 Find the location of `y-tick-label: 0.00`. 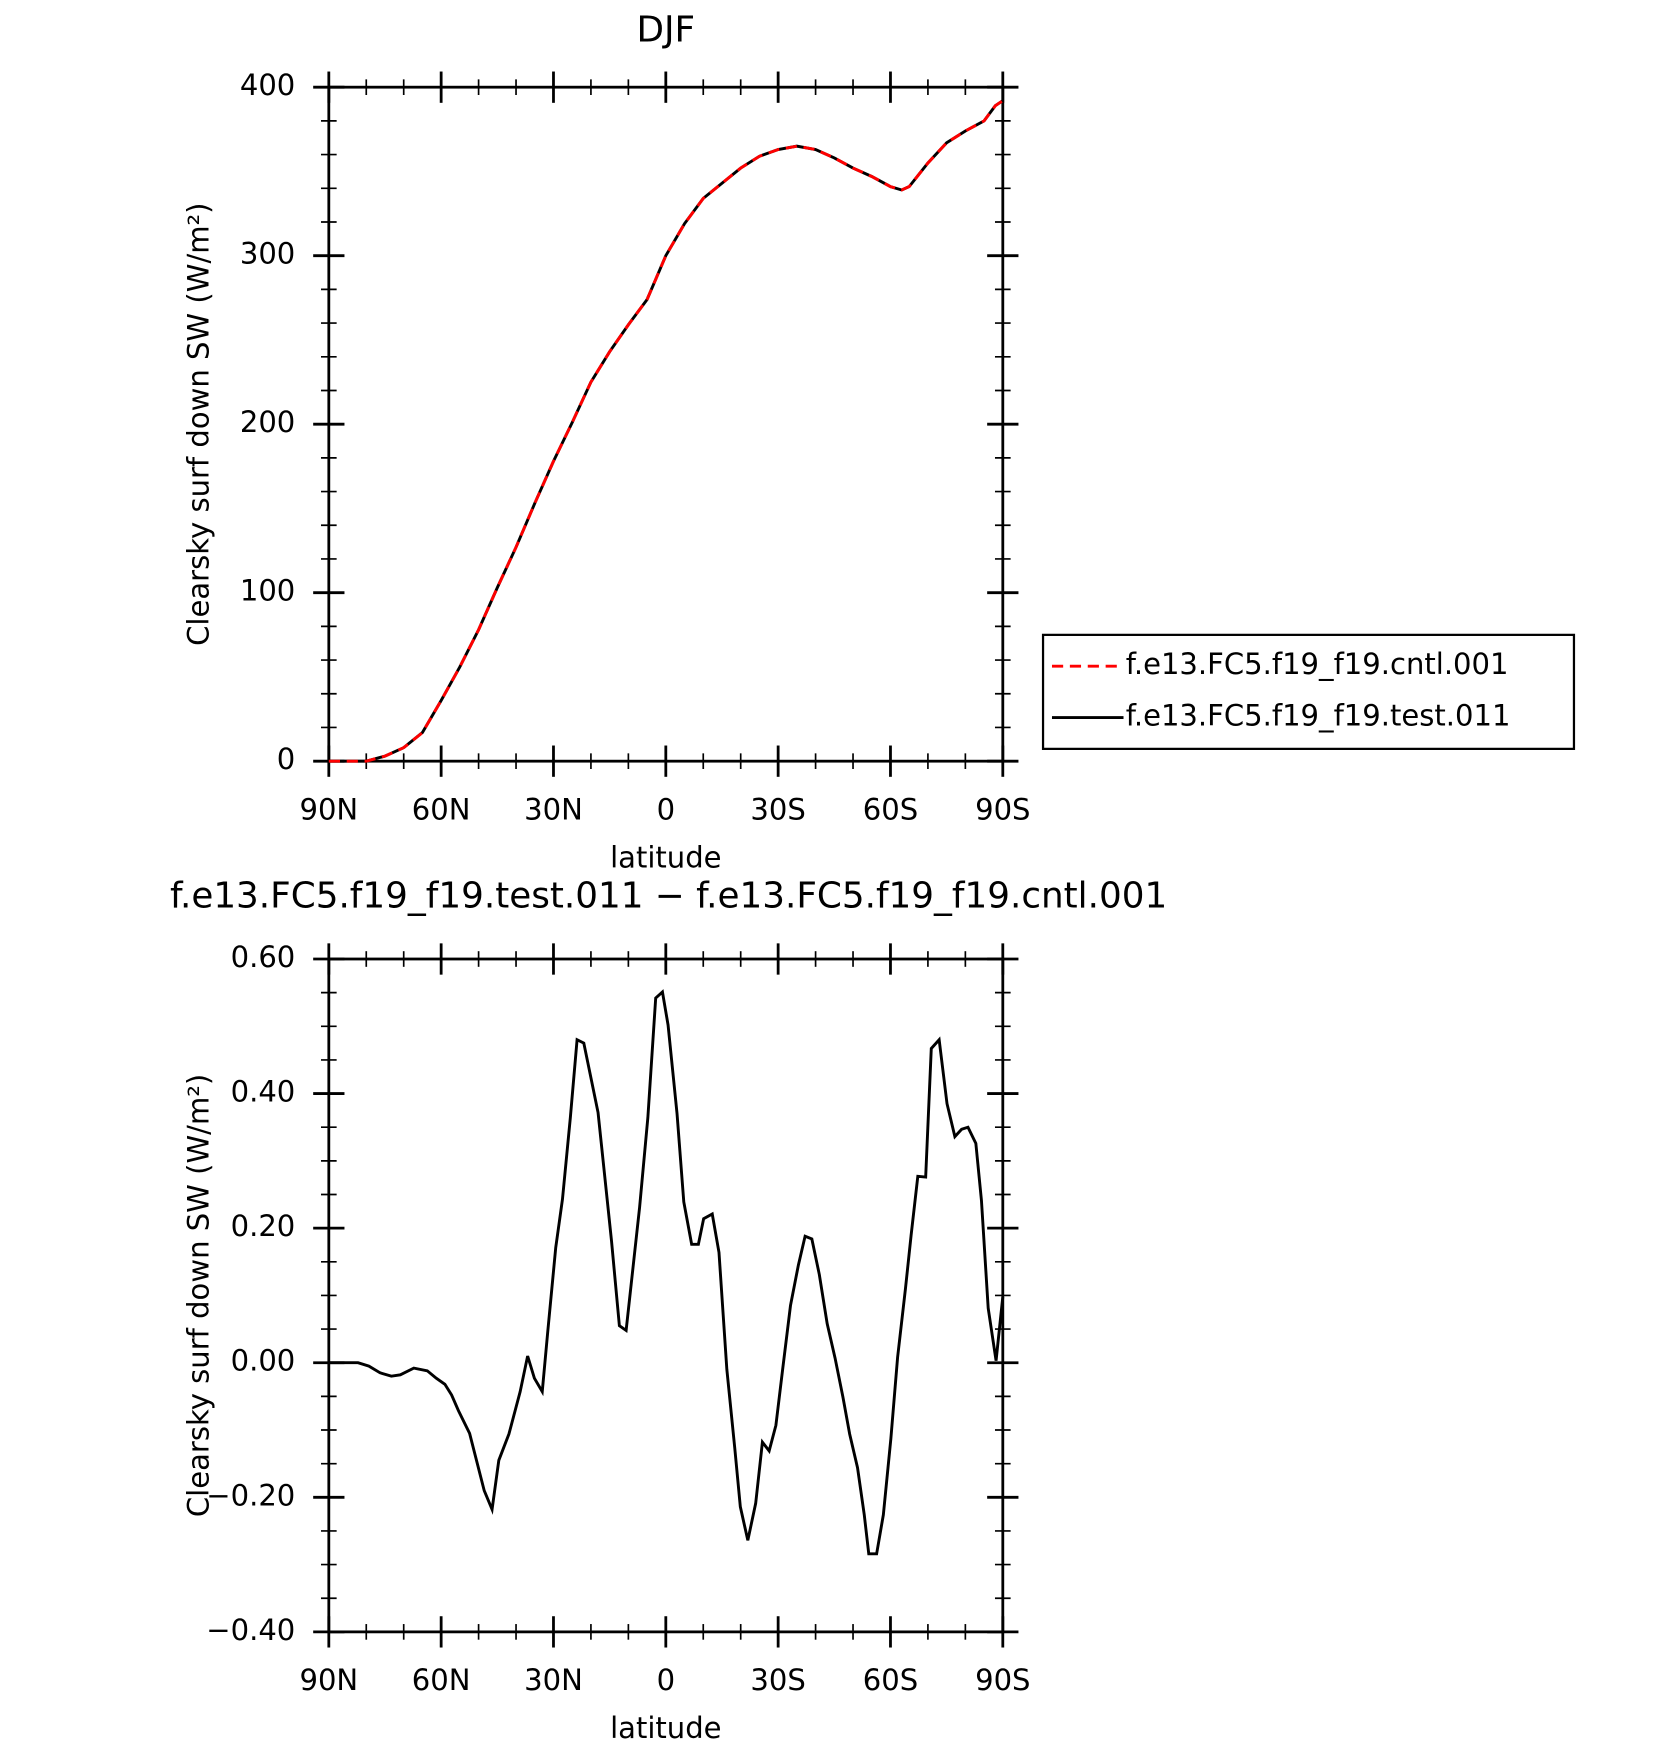

y-tick-label: 0.00 is located at coordinates (263, 1361).